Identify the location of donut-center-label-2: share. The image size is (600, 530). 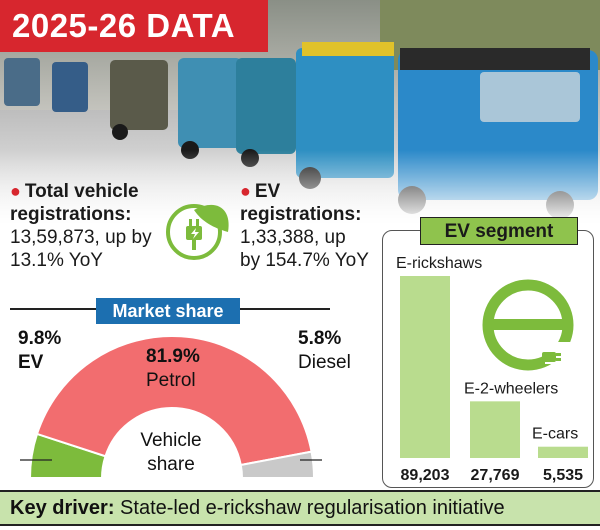
(171, 464).